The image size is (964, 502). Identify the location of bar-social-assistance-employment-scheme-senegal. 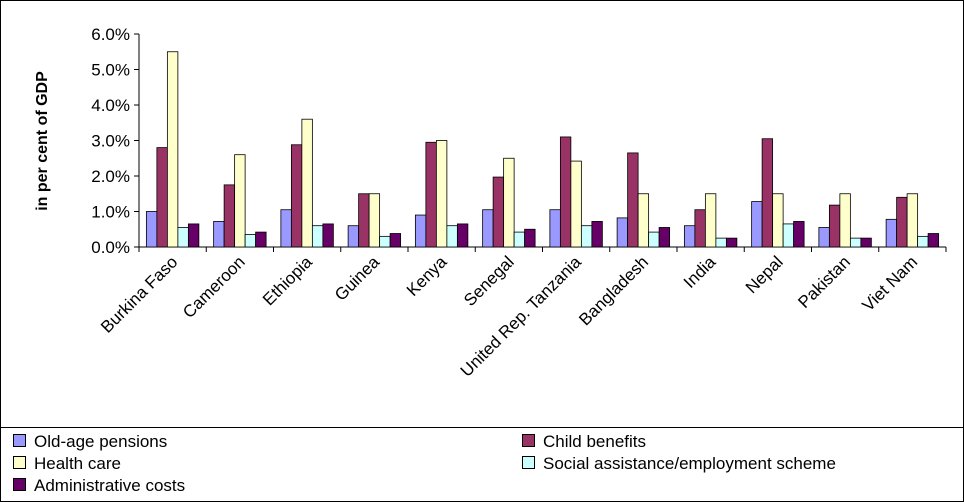
(519, 239).